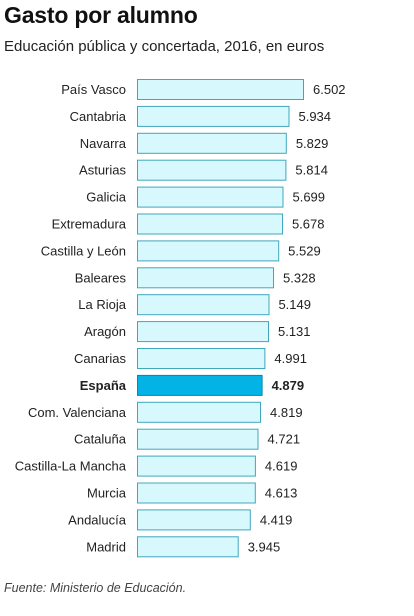 This screenshot has height=616, width=414. I want to click on bar-highlight, so click(200, 385).